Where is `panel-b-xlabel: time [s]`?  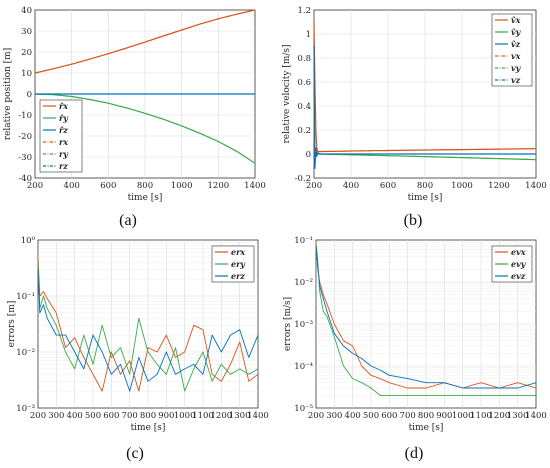
panel-b-xlabel: time [s] is located at coordinates (425, 198).